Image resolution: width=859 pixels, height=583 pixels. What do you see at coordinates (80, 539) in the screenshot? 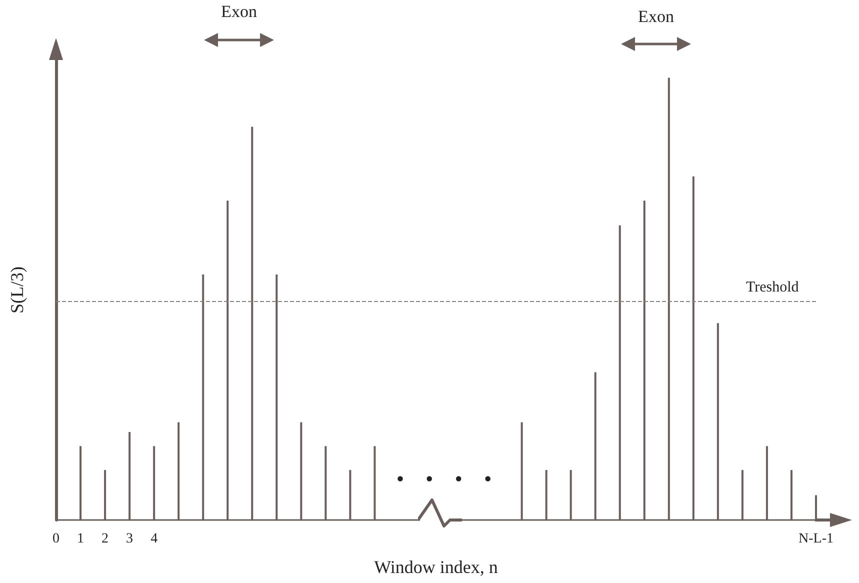
I see `x-tick-label: 1` at bounding box center [80, 539].